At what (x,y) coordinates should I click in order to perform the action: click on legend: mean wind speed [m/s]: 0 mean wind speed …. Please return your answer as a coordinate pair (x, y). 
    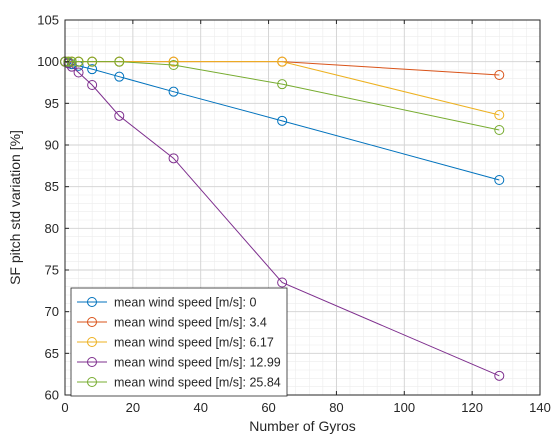
    Looking at the image, I should click on (179, 342).